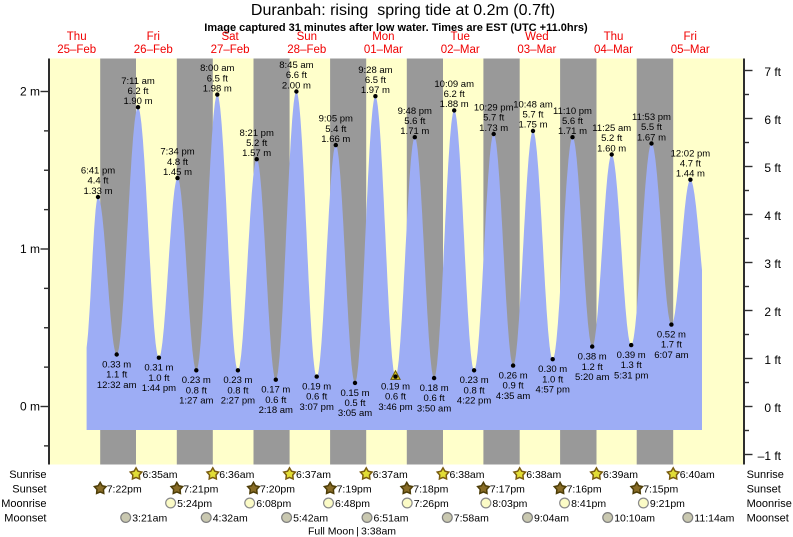 The width and height of the screenshot is (793, 537). I want to click on svg-text: 3:46 pm, so click(395, 407).